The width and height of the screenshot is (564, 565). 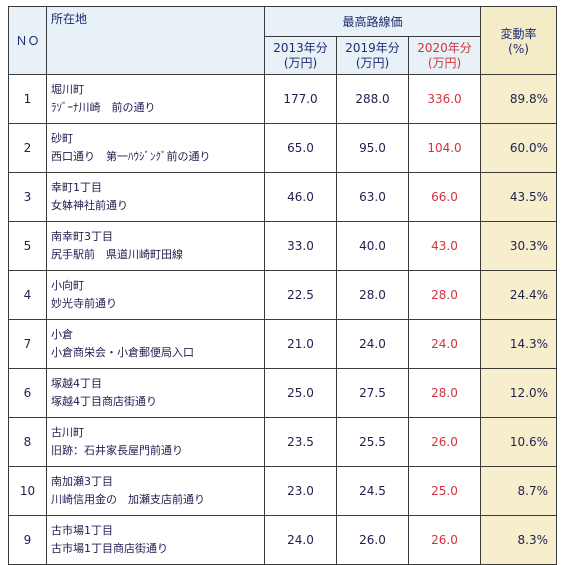 What do you see at coordinates (372, 442) in the screenshot?
I see `price-2019: 25.5` at bounding box center [372, 442].